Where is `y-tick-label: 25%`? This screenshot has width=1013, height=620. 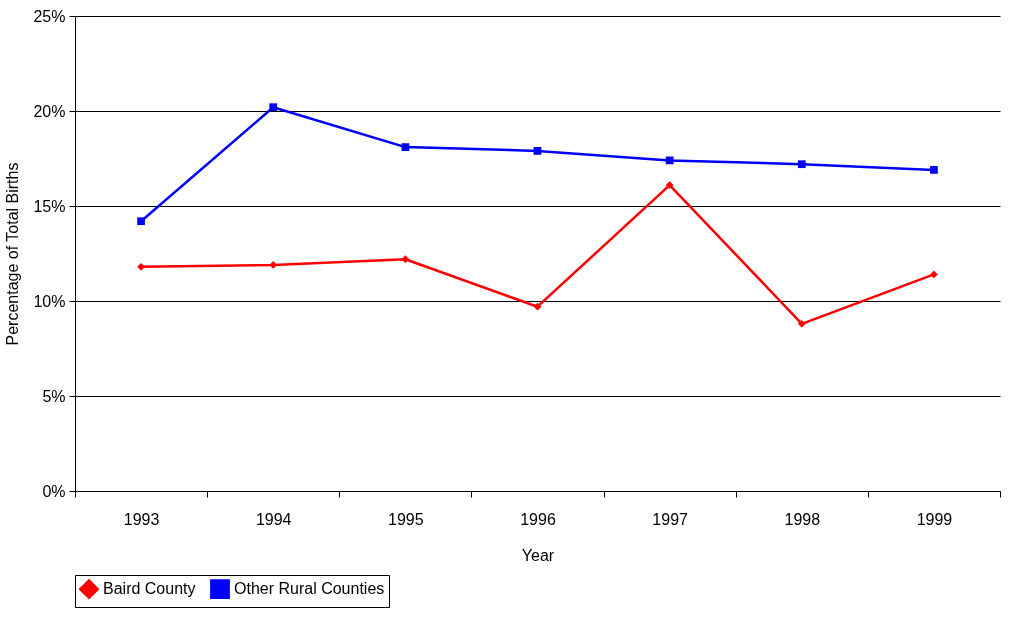
y-tick-label: 25% is located at coordinates (49, 16).